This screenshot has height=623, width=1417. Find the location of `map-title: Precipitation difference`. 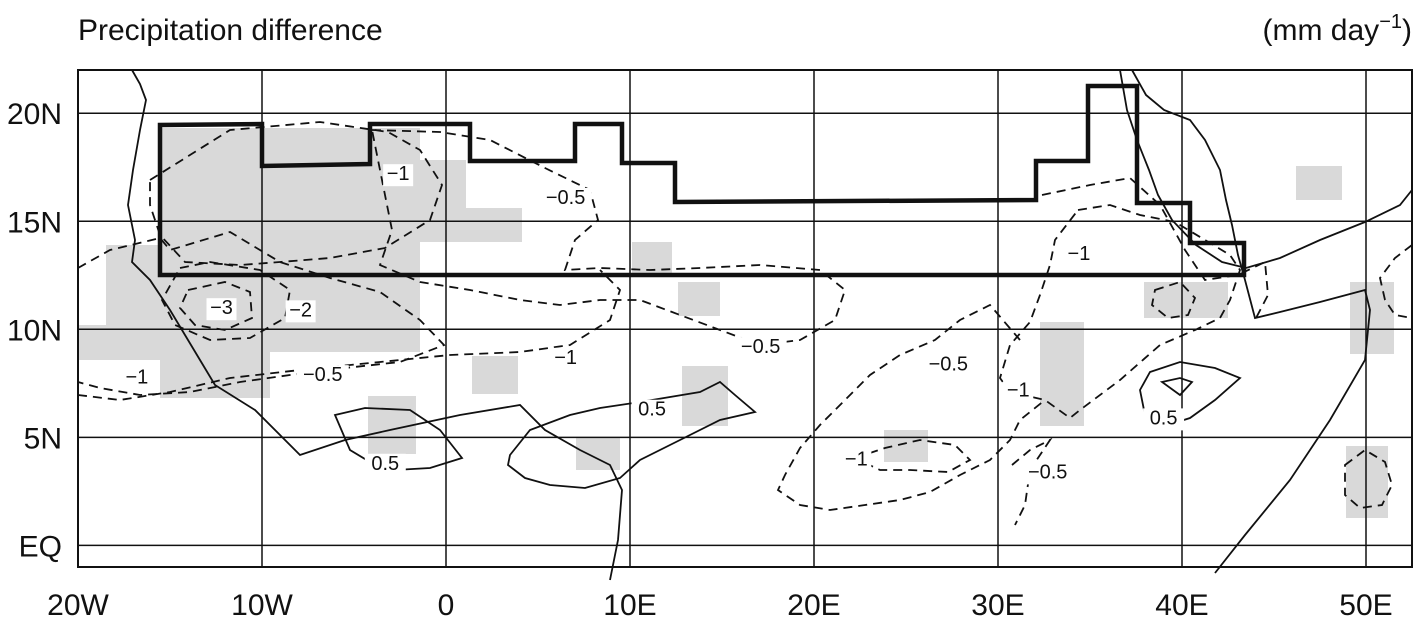

map-title: Precipitation difference is located at coordinates (230, 30).